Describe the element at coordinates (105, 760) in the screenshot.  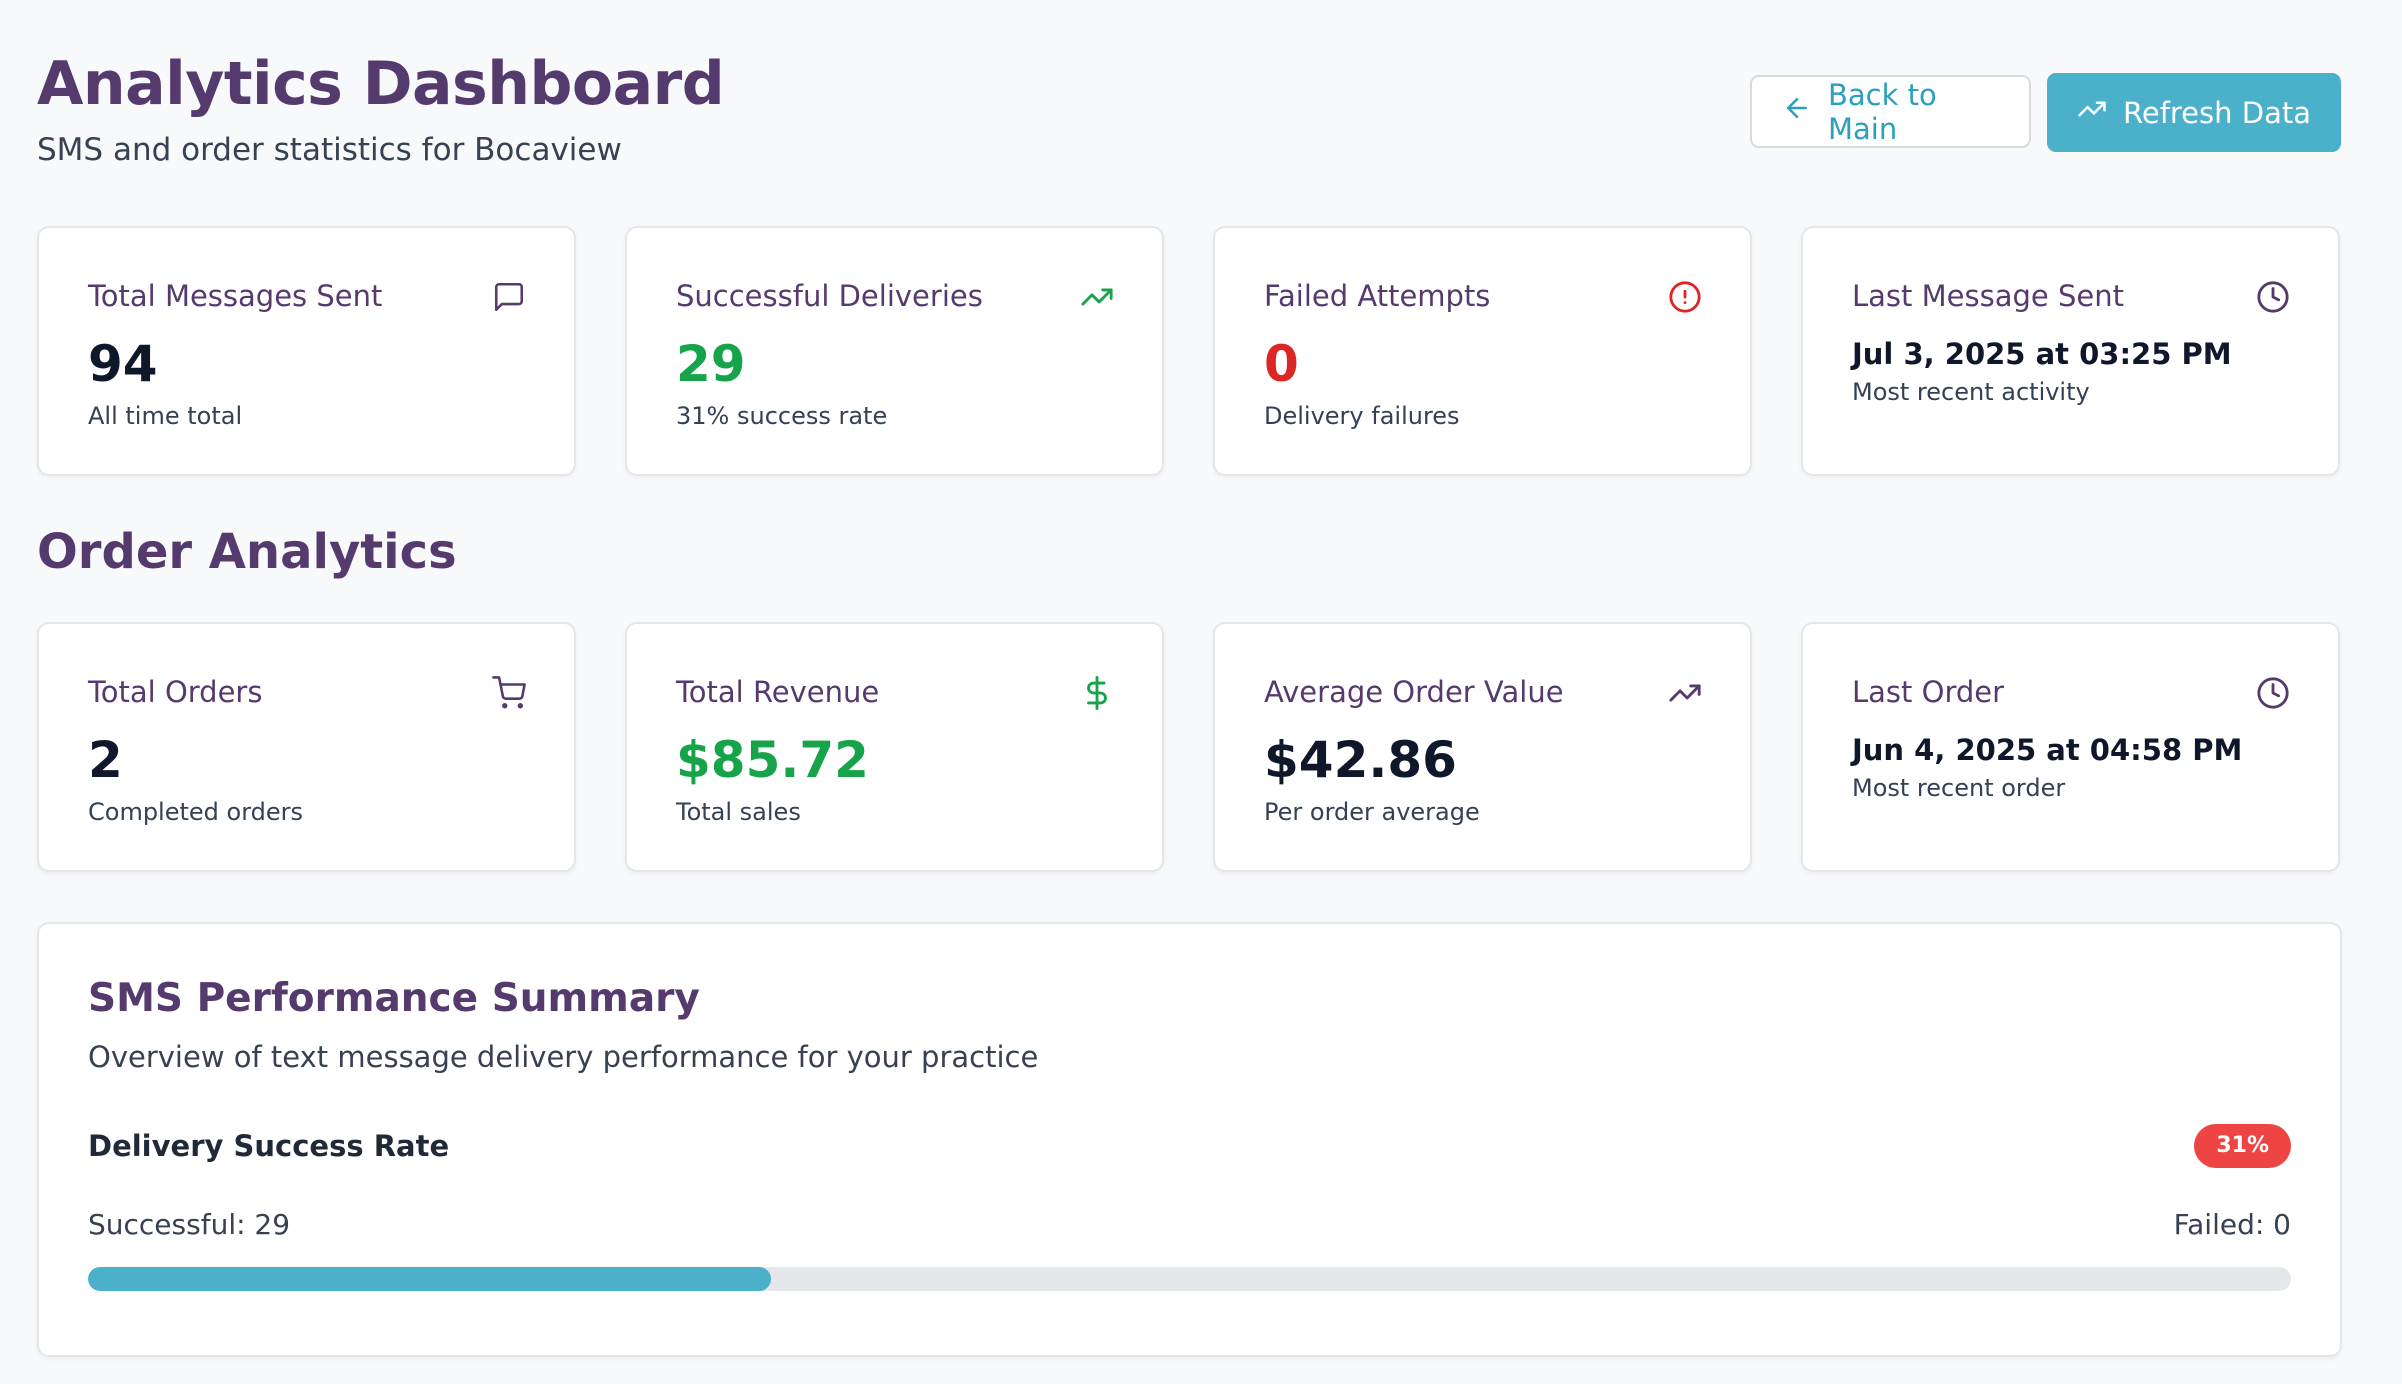
I see `stat-card-value: 2` at that location.